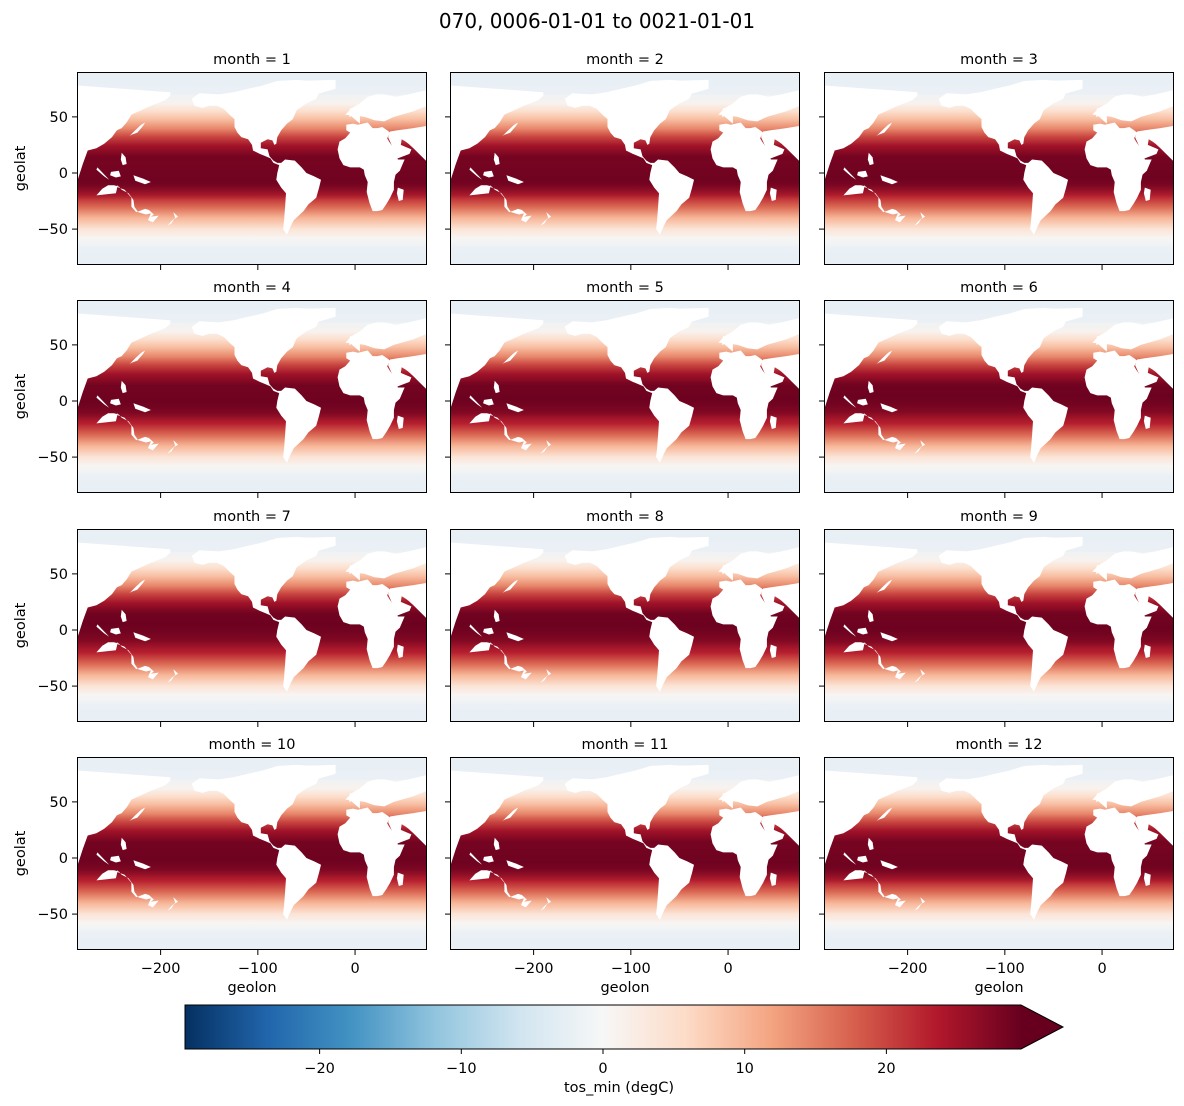 This screenshot has height=1106, width=1184. What do you see at coordinates (63, 631) in the screenshot?
I see `y-tick-label: 0` at bounding box center [63, 631].